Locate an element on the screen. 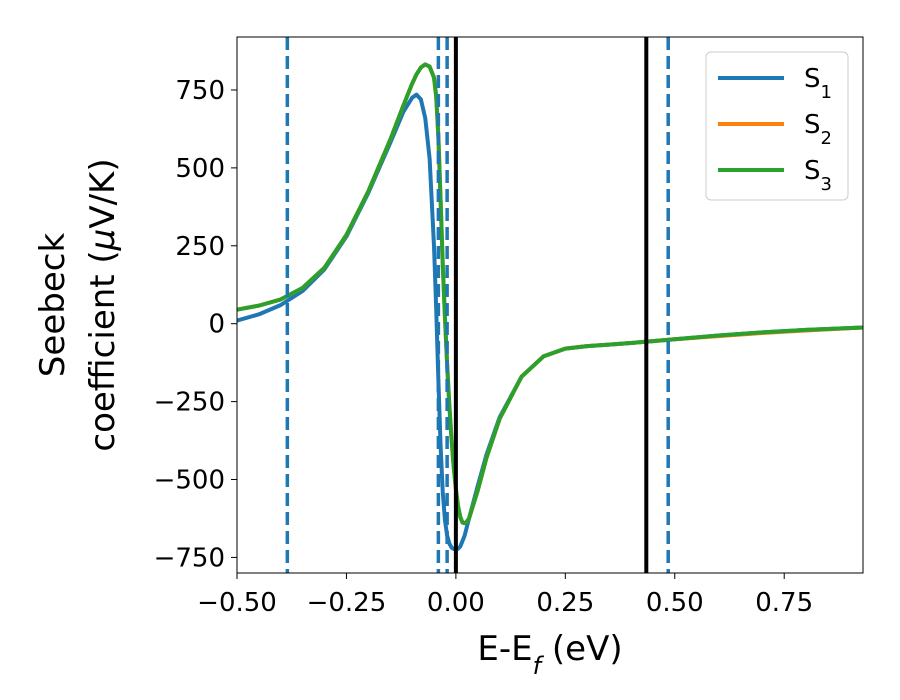  legend-label-1: S1 is located at coordinates (818, 83).